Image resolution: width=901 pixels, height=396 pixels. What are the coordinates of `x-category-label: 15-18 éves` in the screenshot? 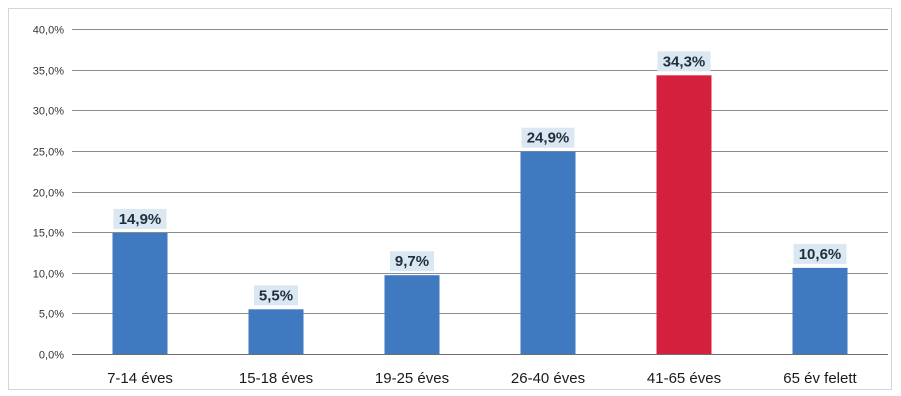 It's located at (276, 378).